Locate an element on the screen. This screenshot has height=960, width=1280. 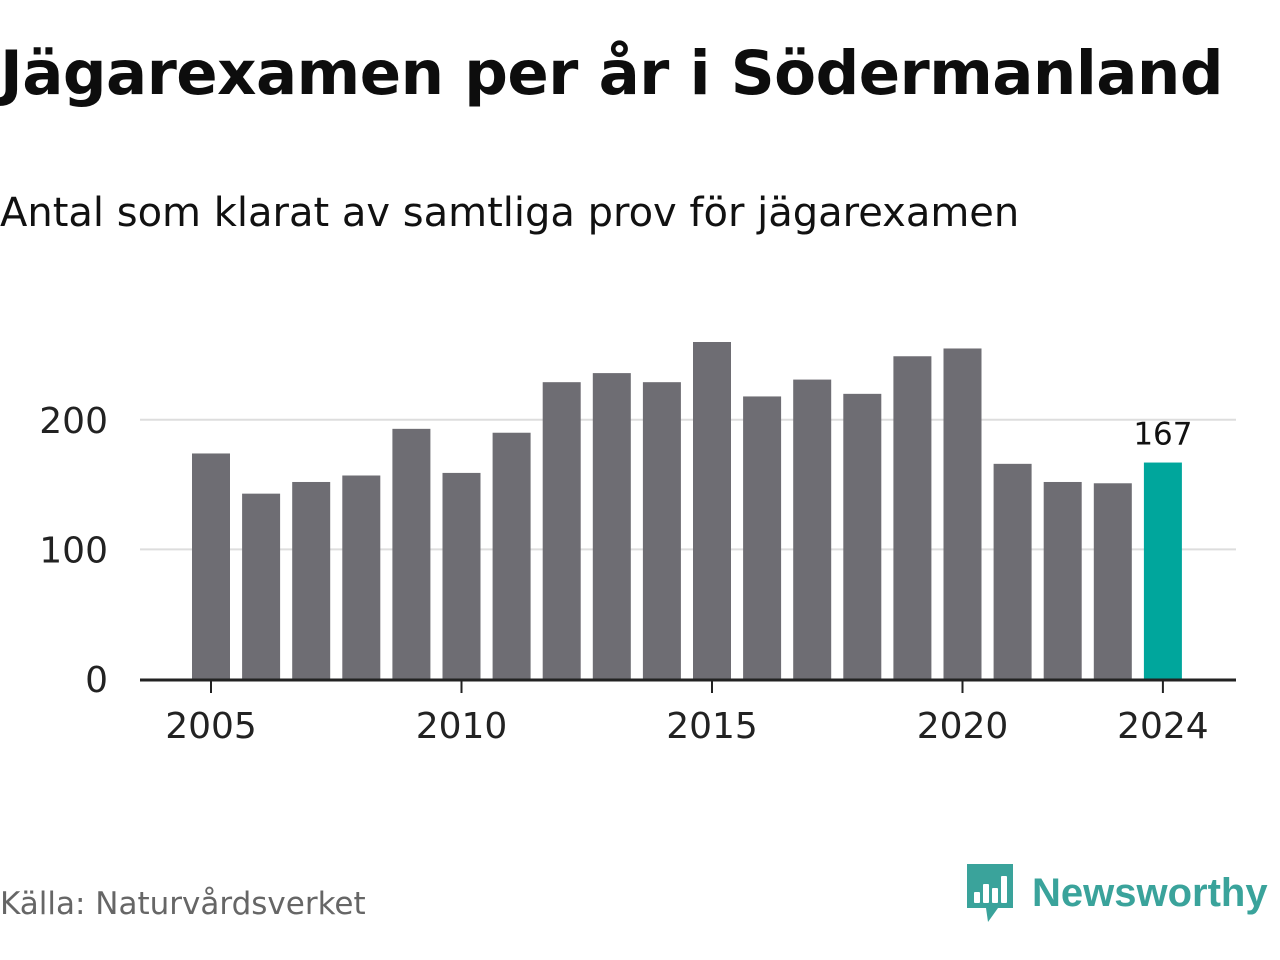
y-tick-label-100: 100 is located at coordinates (73, 550).